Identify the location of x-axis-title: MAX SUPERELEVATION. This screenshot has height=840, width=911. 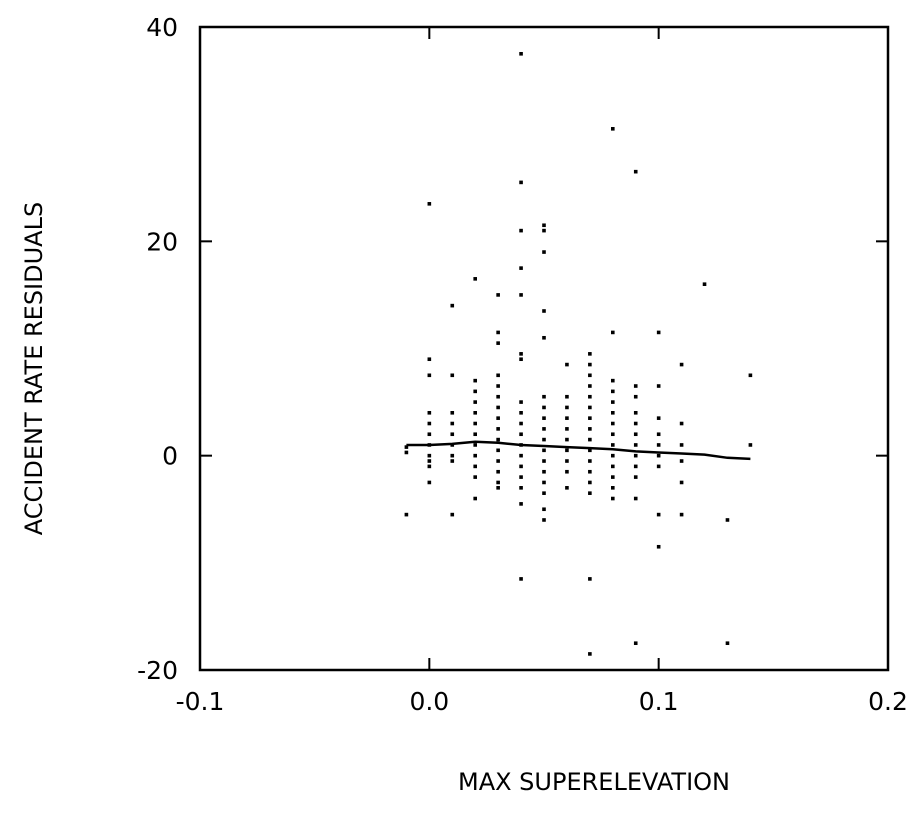
(594, 782).